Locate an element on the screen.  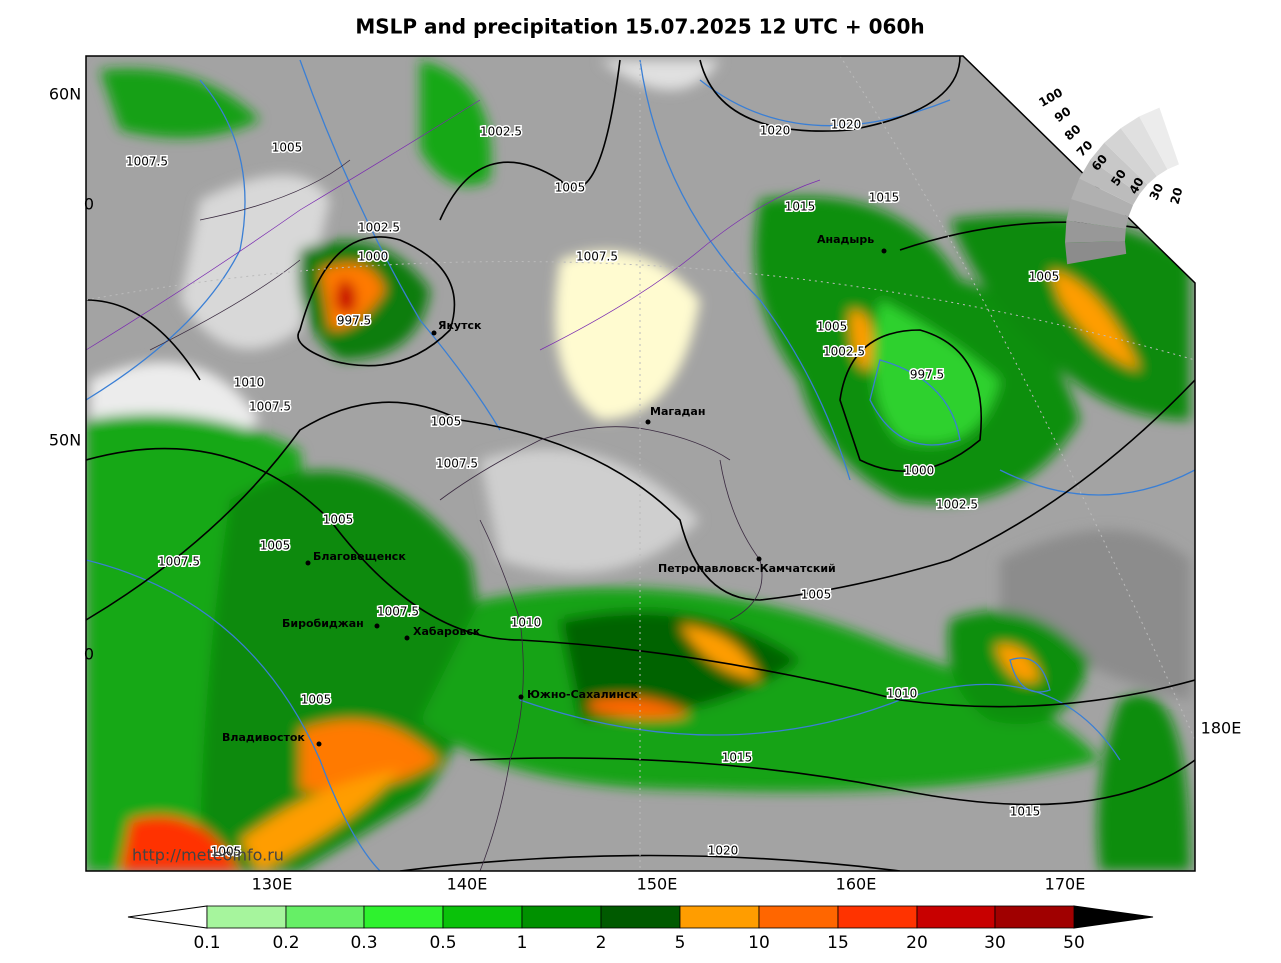
lon-label: 130E is located at coordinates (272, 884).